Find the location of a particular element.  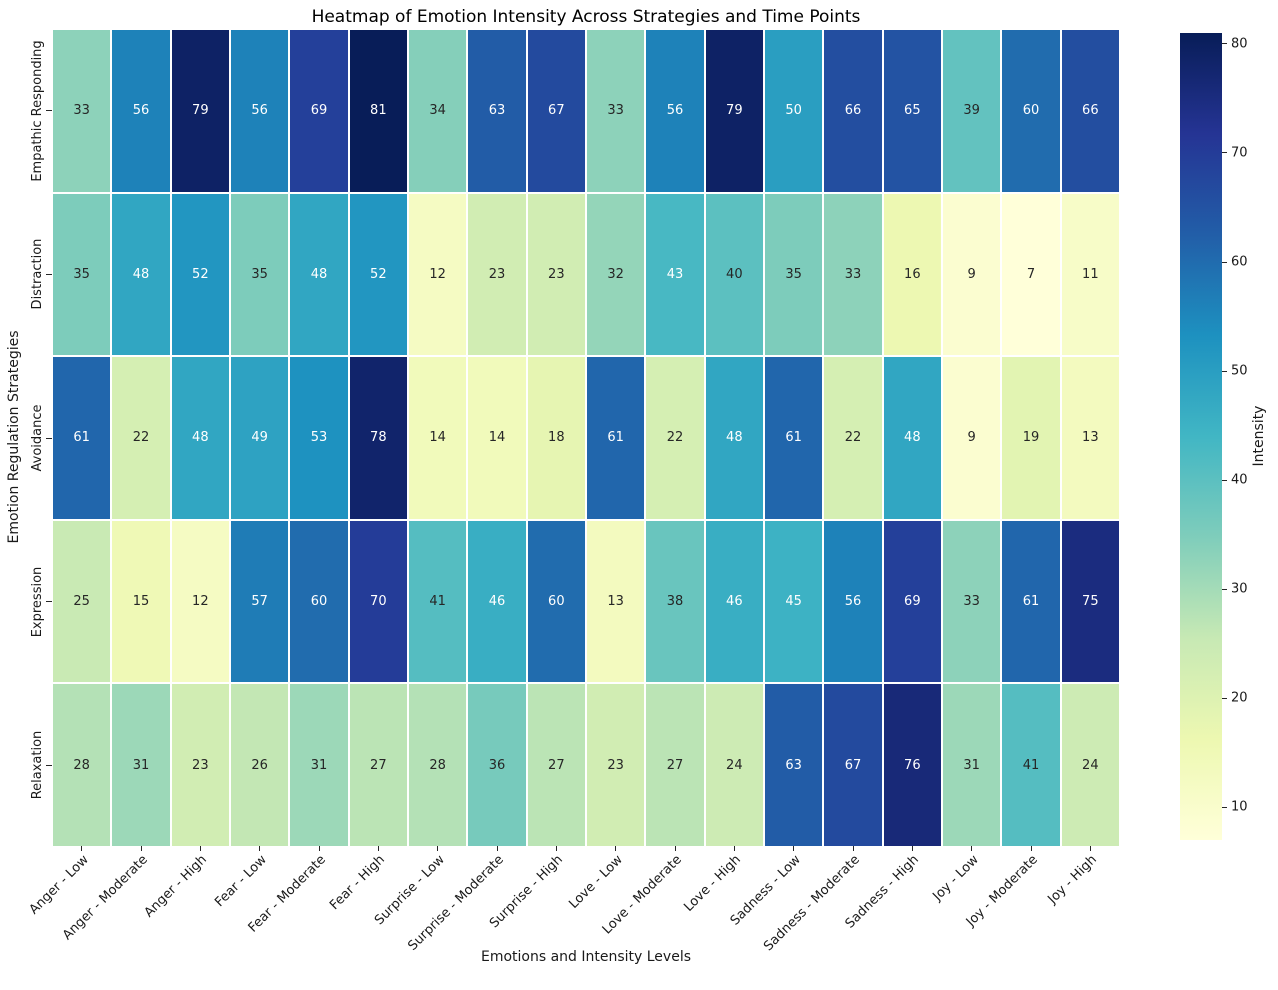

heatmap-cell: 45 is located at coordinates (793, 601).